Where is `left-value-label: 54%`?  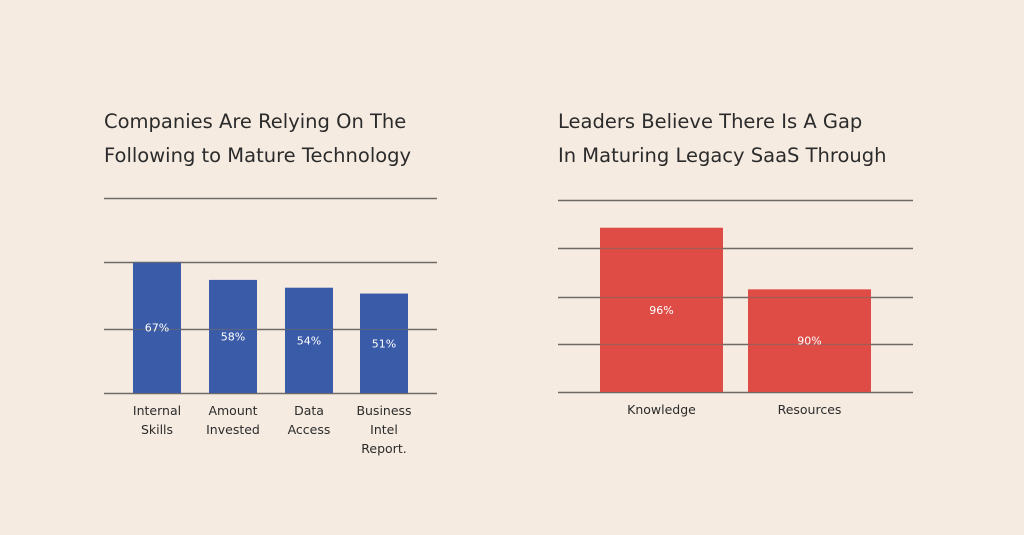 left-value-label: 54% is located at coordinates (309, 340).